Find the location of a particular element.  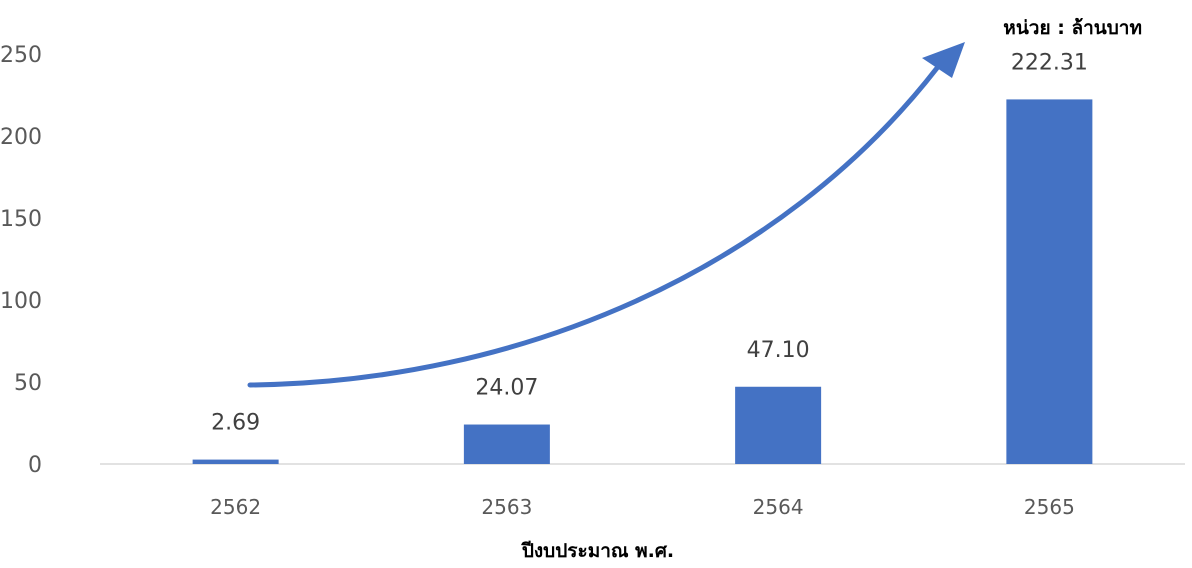

x-tick-label-2562: 2562 is located at coordinates (235, 507).